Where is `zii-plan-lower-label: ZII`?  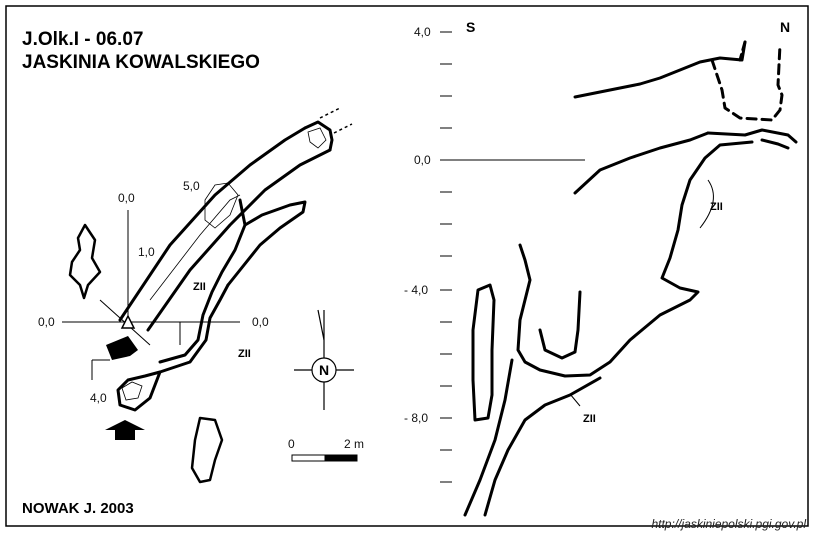
zii-plan-lower-label: ZII is located at coordinates (244, 354).